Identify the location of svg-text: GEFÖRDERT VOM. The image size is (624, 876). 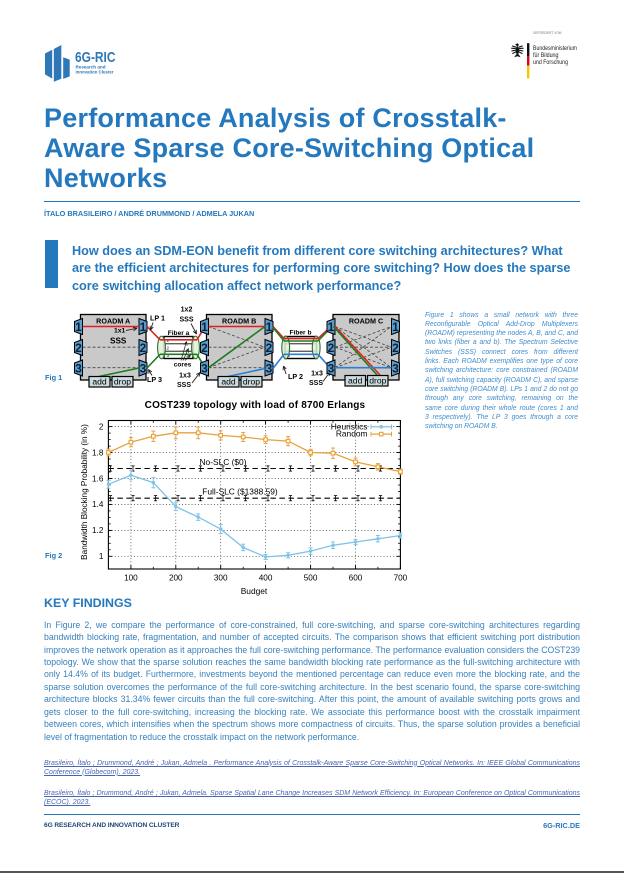
(547, 33).